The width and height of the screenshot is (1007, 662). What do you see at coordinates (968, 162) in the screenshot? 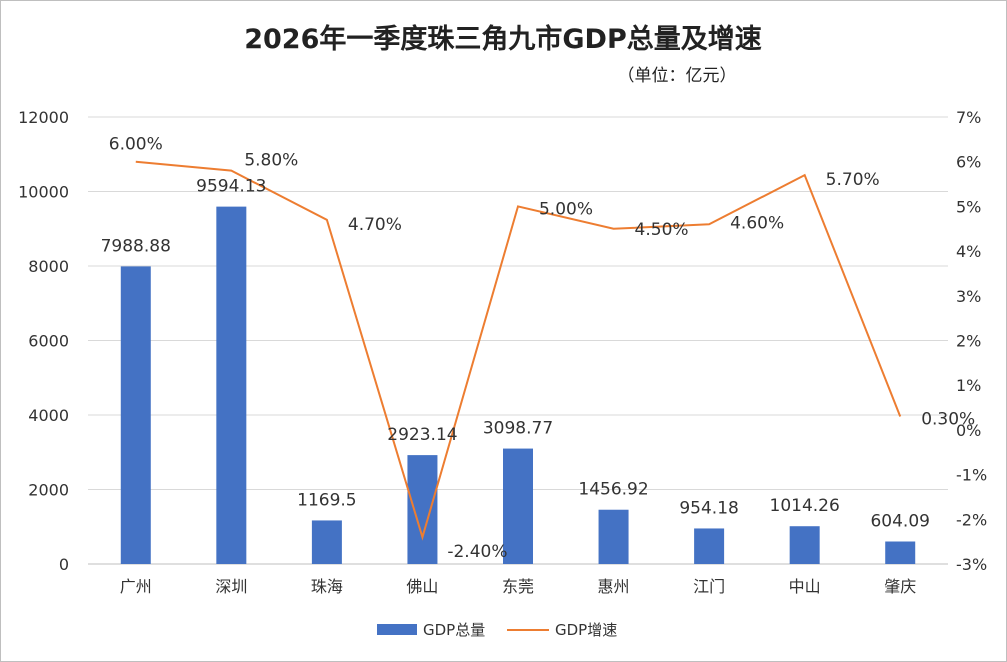
I see `right-axis-tick-label: 6%` at bounding box center [968, 162].